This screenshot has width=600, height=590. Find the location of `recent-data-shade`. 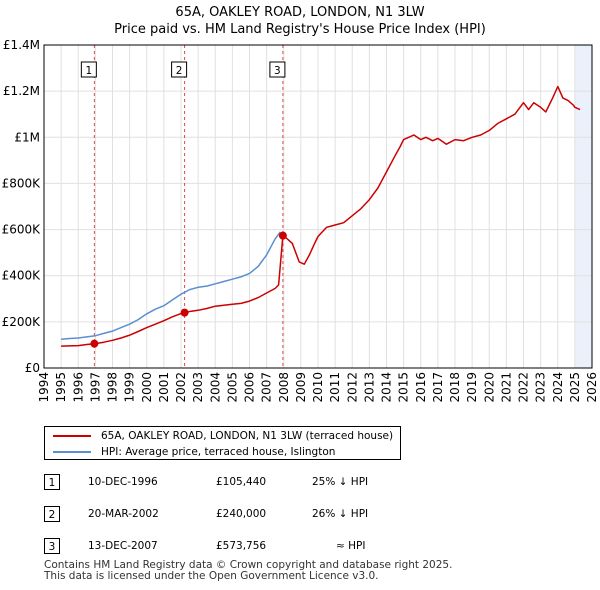

recent-data-shade is located at coordinates (583, 206).